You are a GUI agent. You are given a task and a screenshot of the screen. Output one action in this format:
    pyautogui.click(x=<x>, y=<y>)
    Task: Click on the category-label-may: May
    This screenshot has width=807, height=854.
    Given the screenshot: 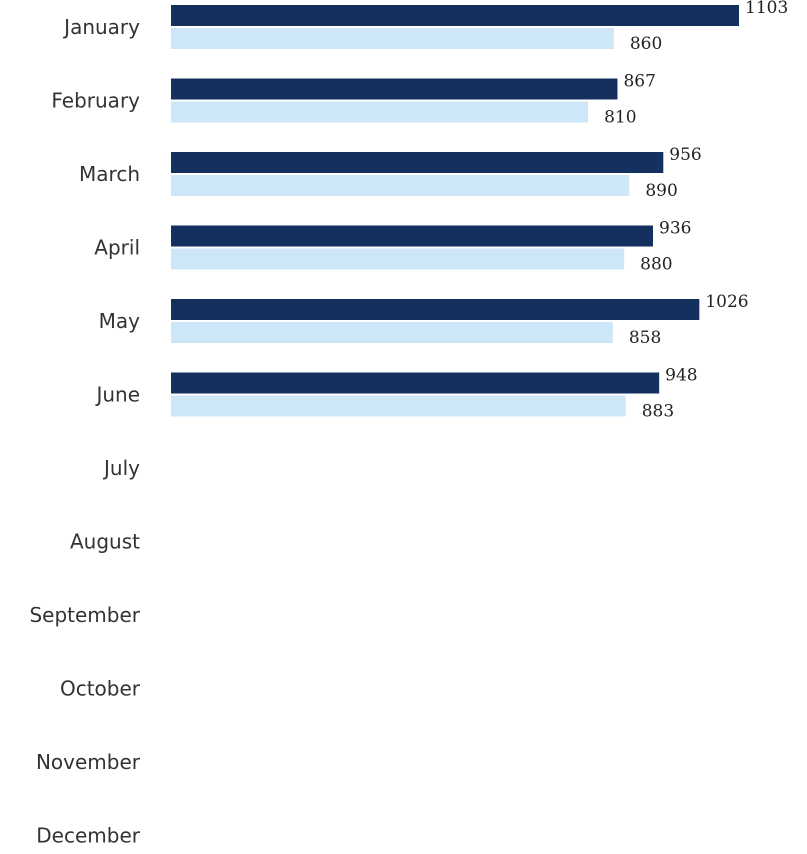 What is the action you would take?
    pyautogui.click(x=120, y=321)
    